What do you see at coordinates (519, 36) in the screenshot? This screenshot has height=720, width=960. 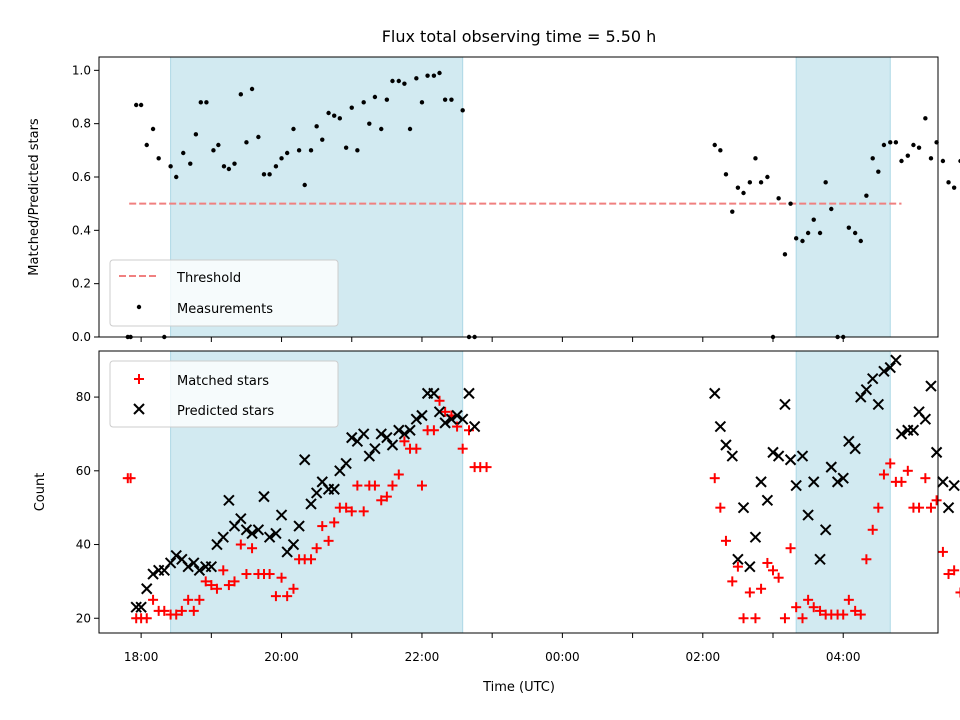 I see `chart-title: Flux total observing time = 5.50 h` at bounding box center [519, 36].